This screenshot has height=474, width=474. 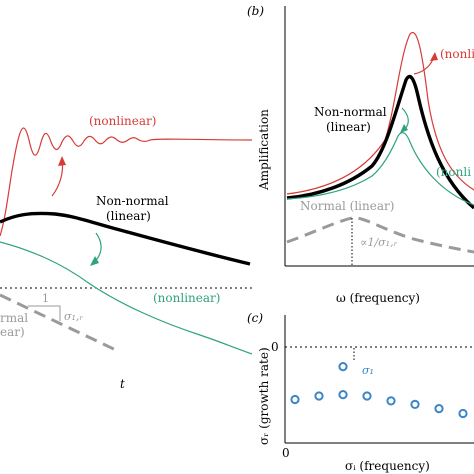 What do you see at coordinates (434, 56) in the screenshot?
I see `panel-b-arrowhead-up` at bounding box center [434, 56].